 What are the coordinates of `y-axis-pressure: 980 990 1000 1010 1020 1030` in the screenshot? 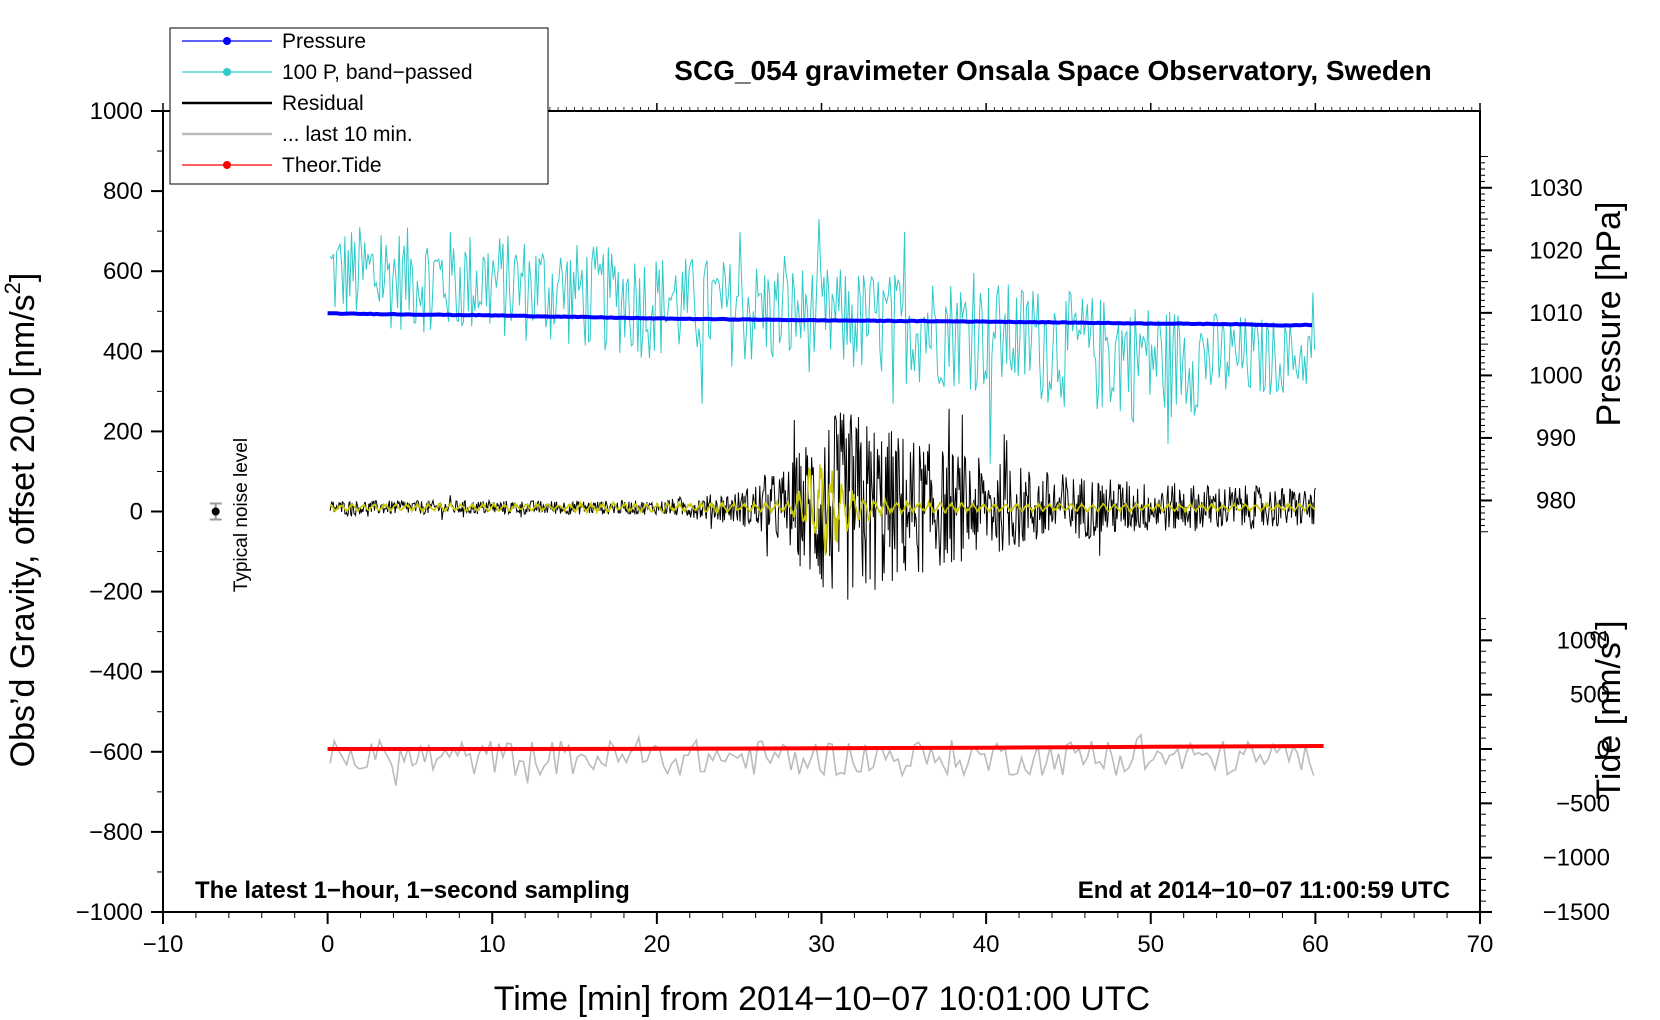 It's located at (1531, 344).